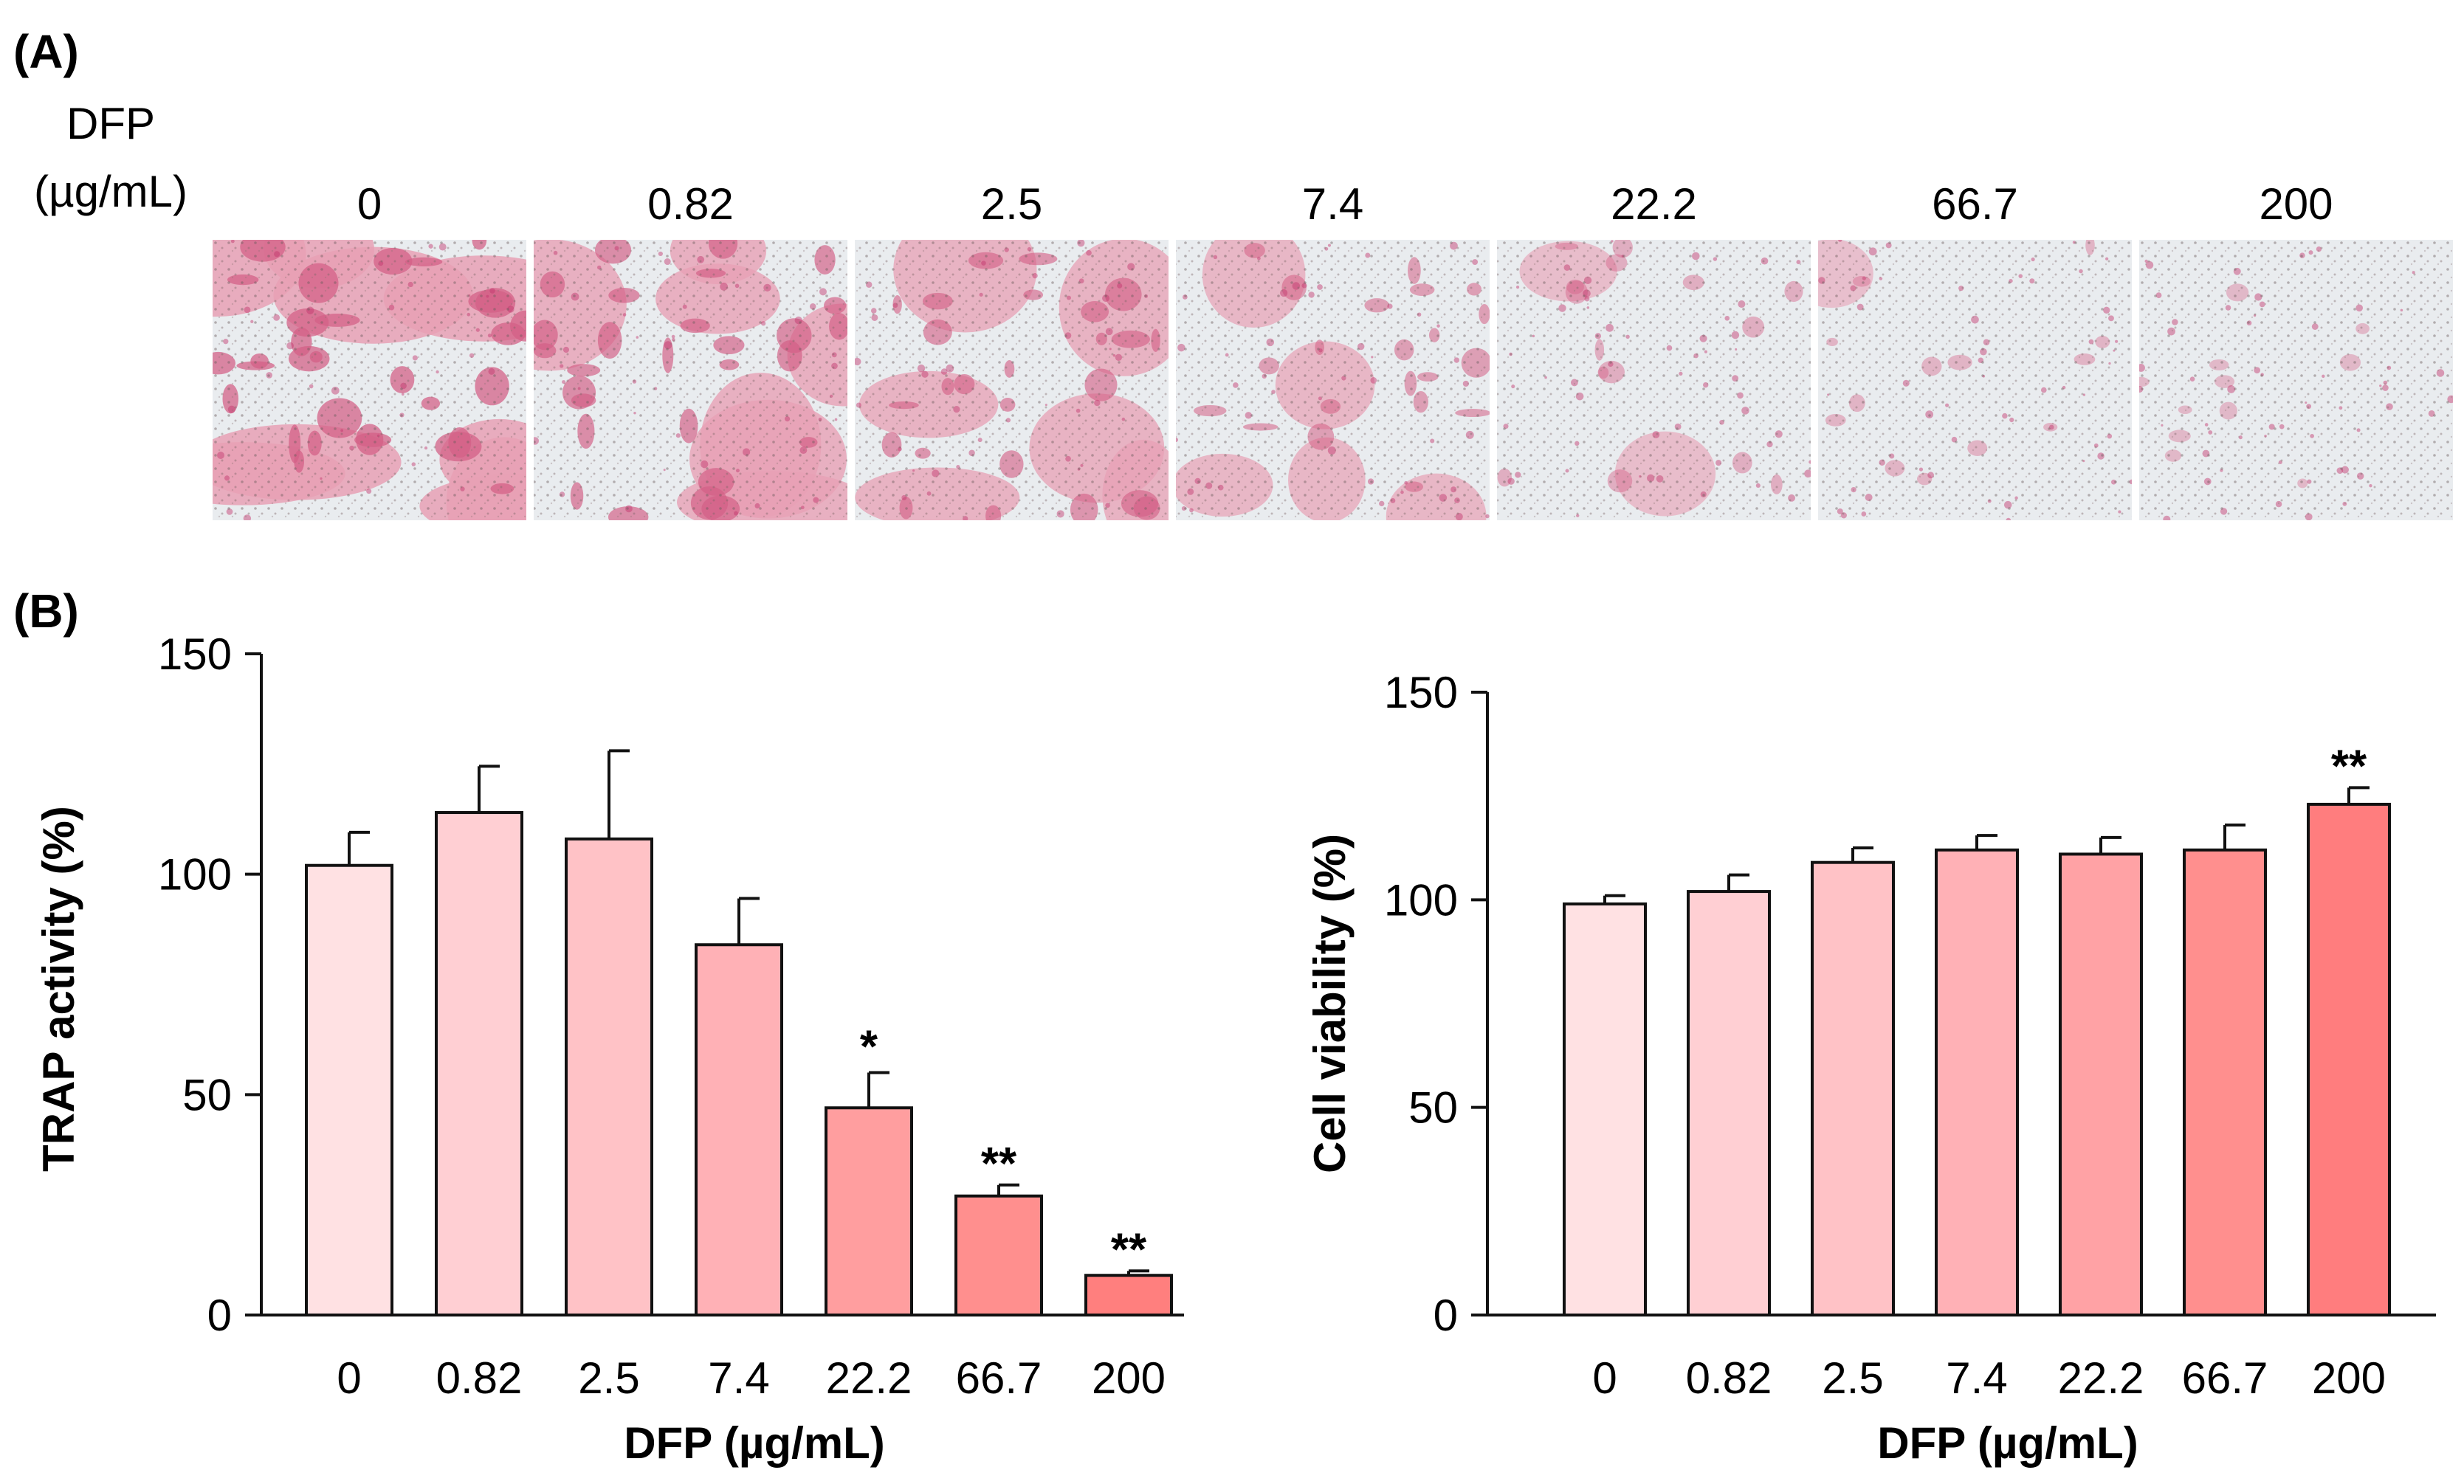  What do you see at coordinates (1654, 204) in the screenshot?
I see `dose-label-4: 22.2` at bounding box center [1654, 204].